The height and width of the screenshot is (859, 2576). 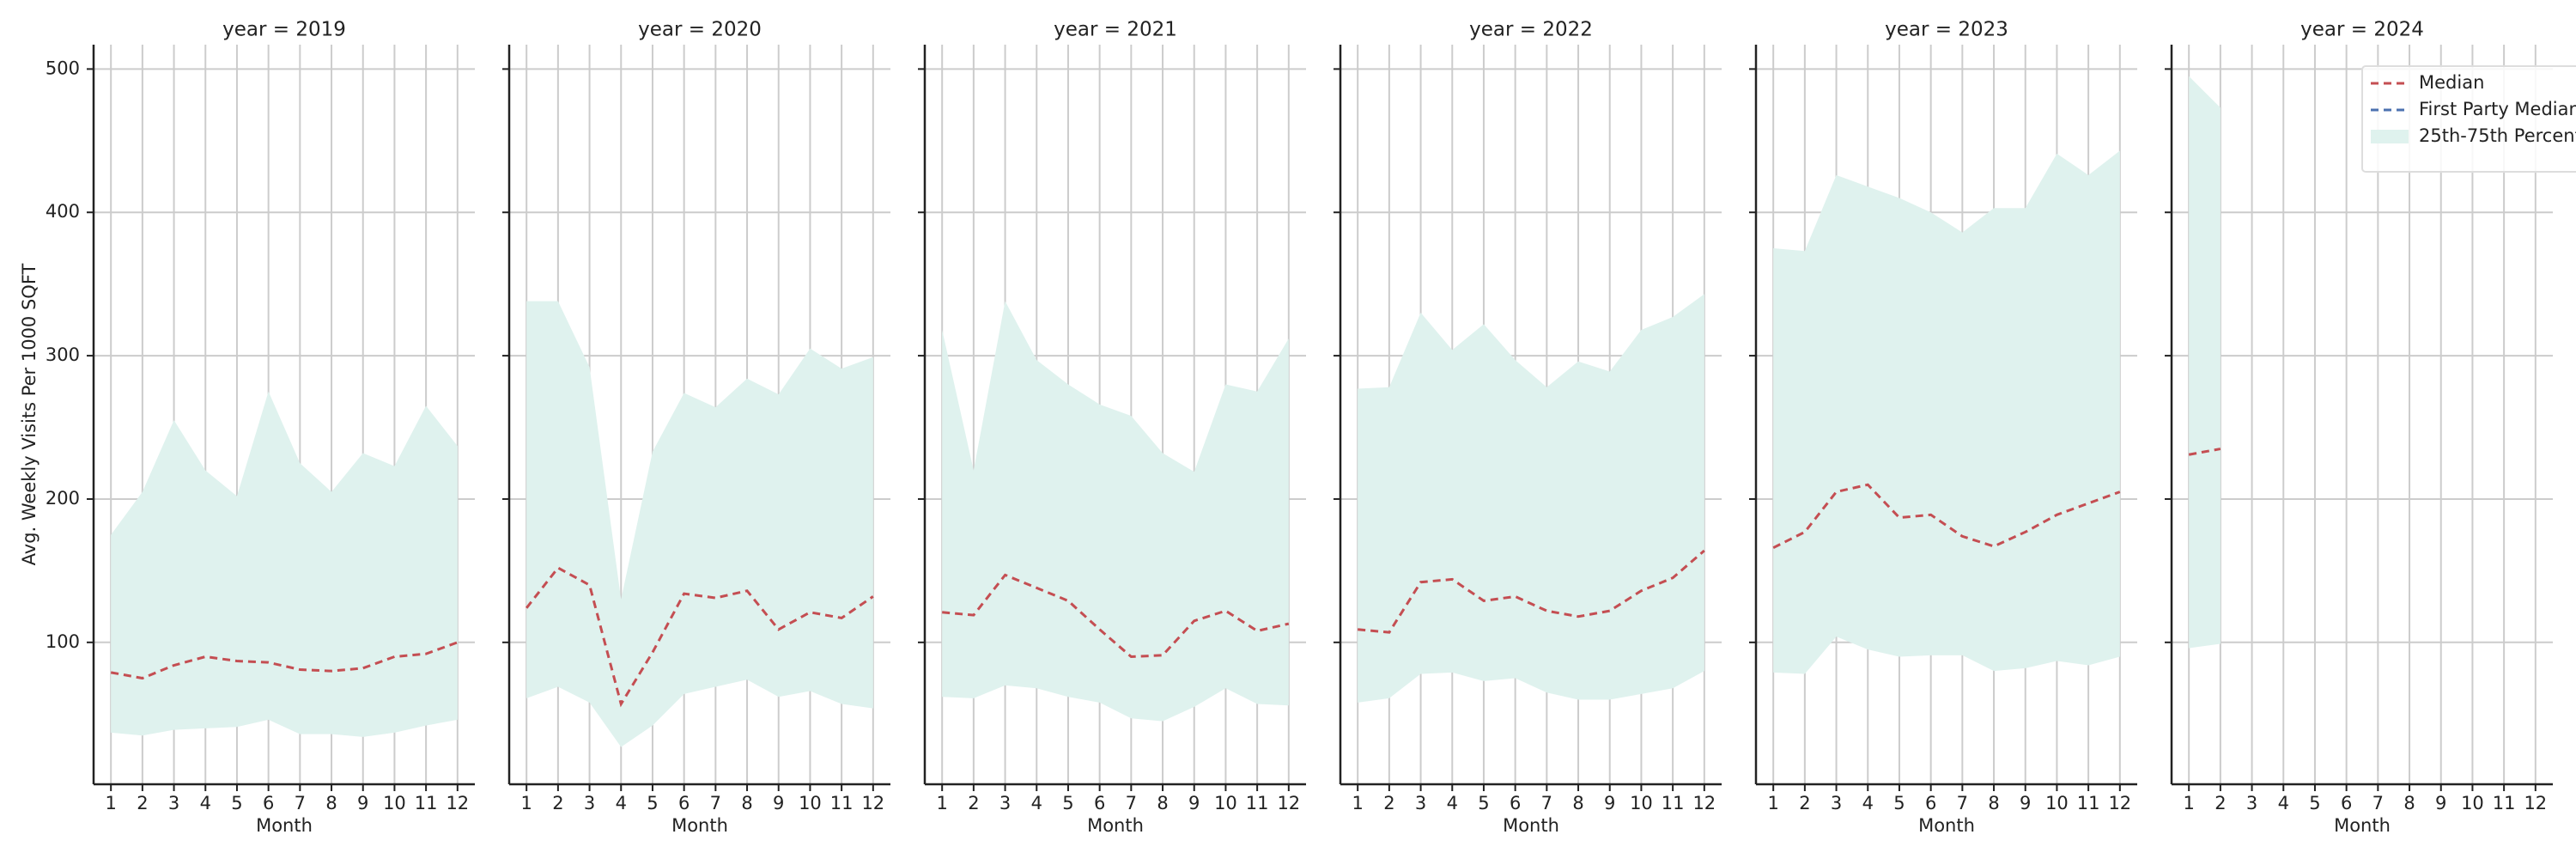 I want to click on legend-label: First Party Median, so click(x=2497, y=109).